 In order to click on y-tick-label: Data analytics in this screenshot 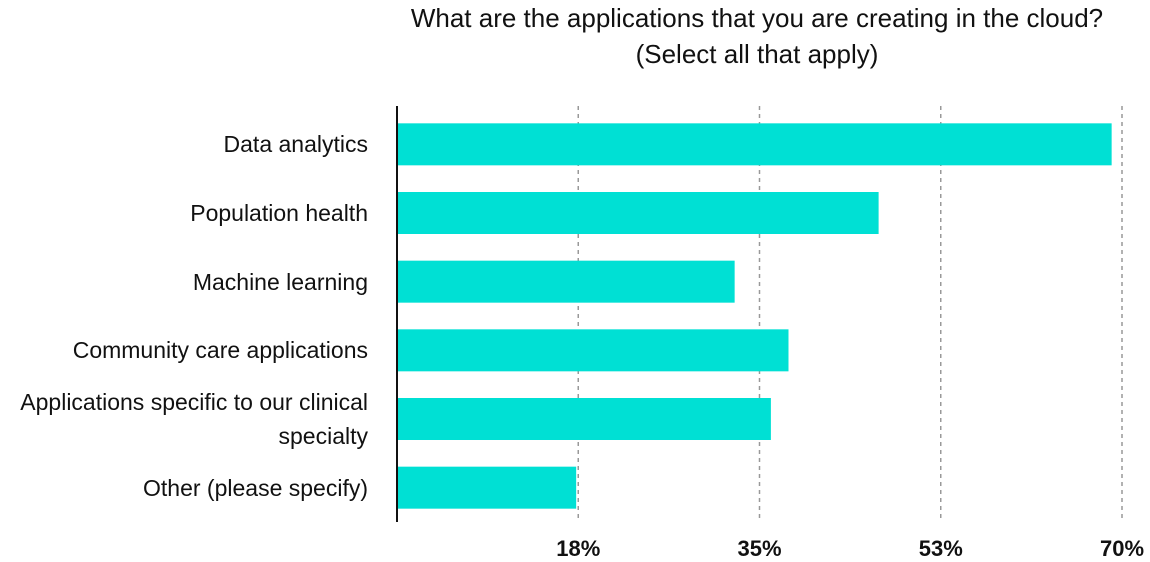, I will do `click(295, 144)`.